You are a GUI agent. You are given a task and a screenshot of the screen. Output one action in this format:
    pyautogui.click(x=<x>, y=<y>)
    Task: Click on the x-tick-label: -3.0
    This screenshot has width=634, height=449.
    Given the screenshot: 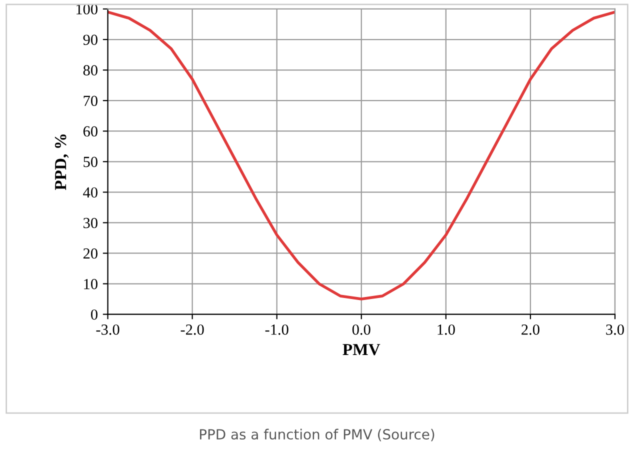 What is the action you would take?
    pyautogui.click(x=108, y=329)
    